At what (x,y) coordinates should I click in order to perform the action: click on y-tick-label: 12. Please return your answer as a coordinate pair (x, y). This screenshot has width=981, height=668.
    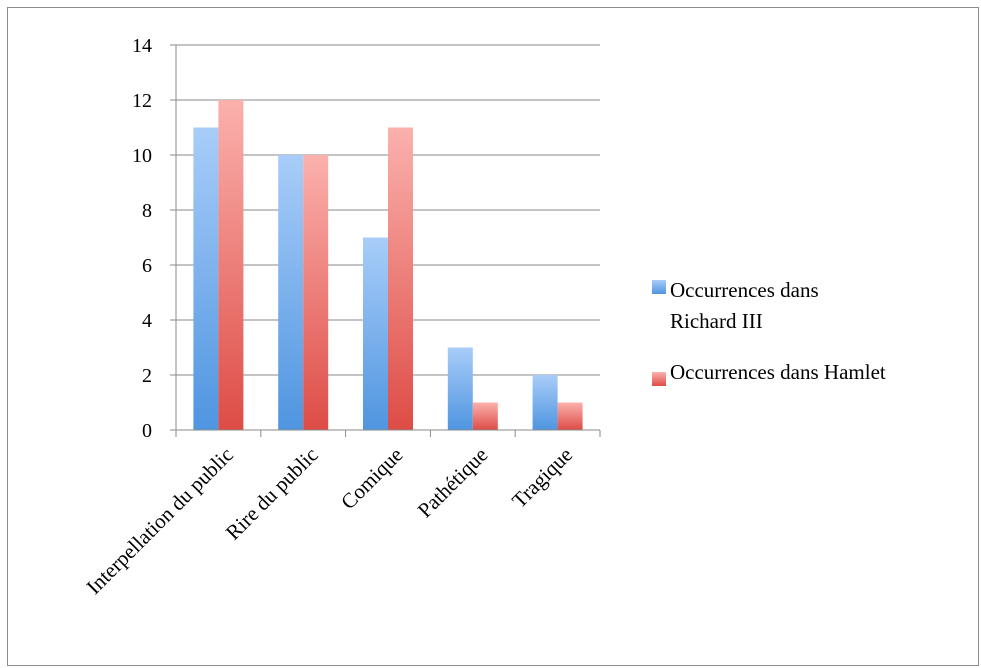
    Looking at the image, I should click on (142, 101).